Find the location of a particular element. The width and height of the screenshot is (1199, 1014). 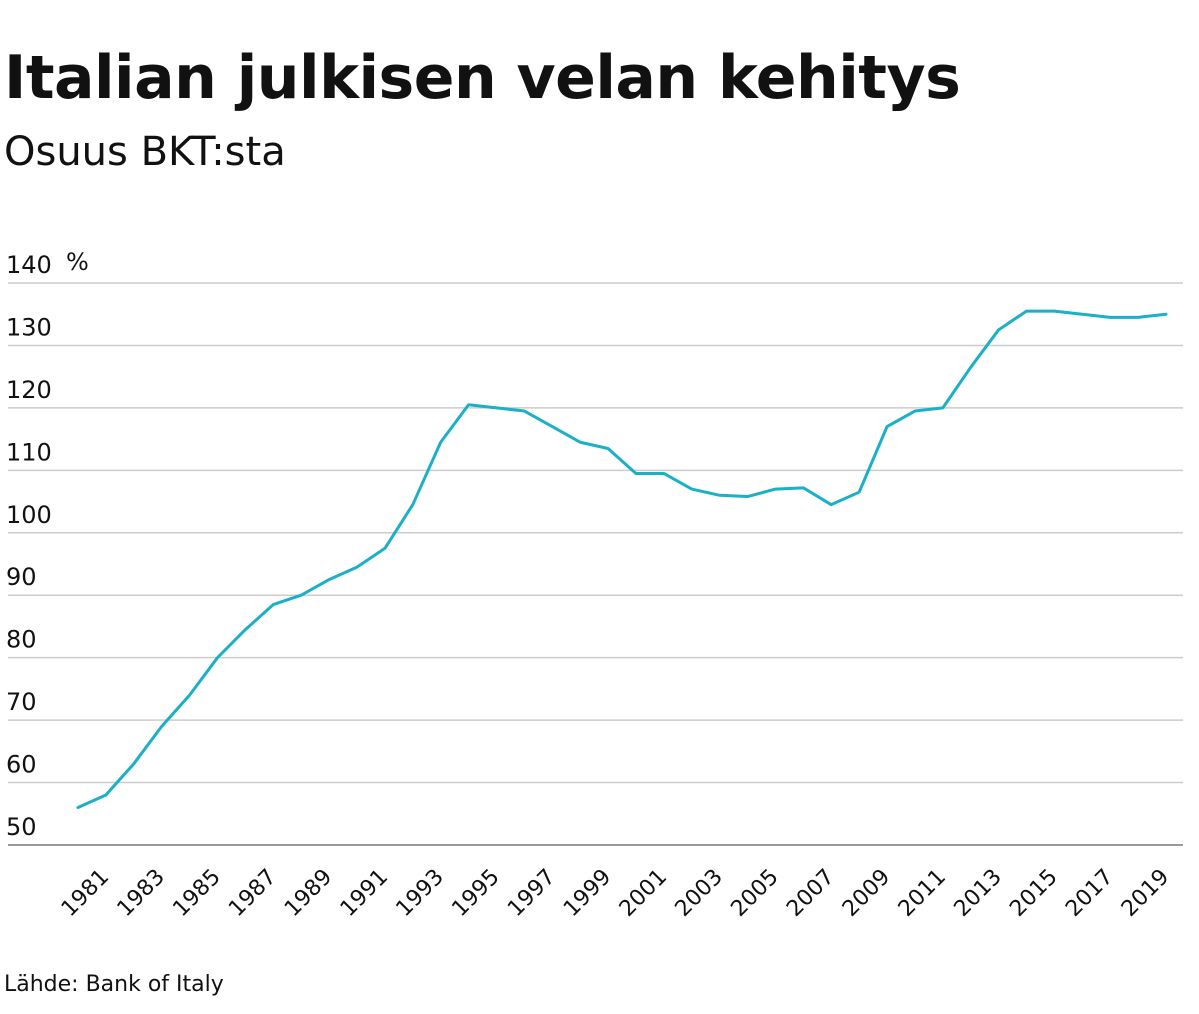

x-tick-label: 1983 is located at coordinates (141, 893).